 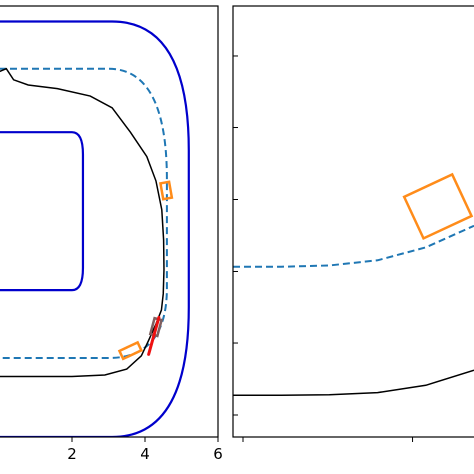 What do you see at coordinates (42, 211) in the screenshot?
I see `track-inner-boundary` at bounding box center [42, 211].